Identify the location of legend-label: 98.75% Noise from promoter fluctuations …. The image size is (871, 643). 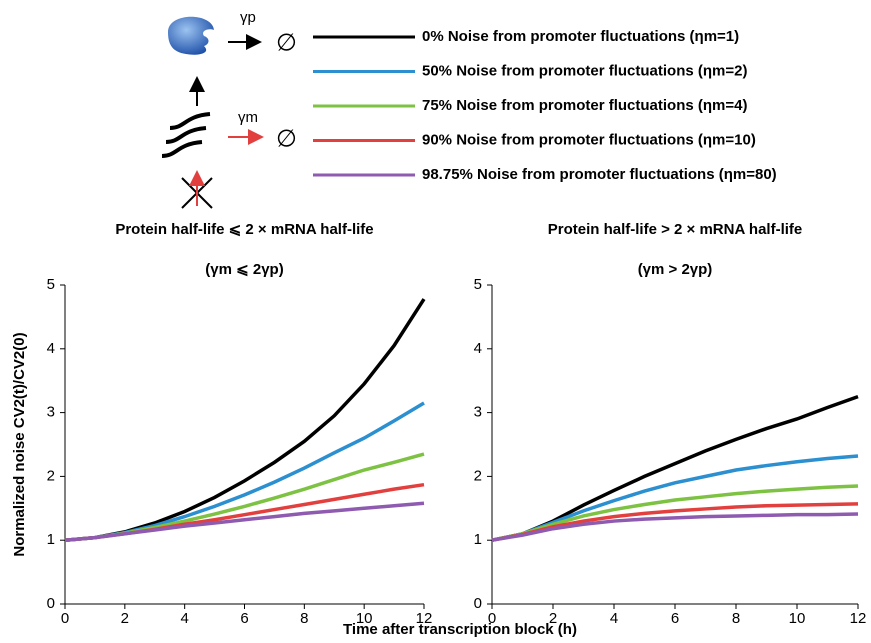
(599, 174).